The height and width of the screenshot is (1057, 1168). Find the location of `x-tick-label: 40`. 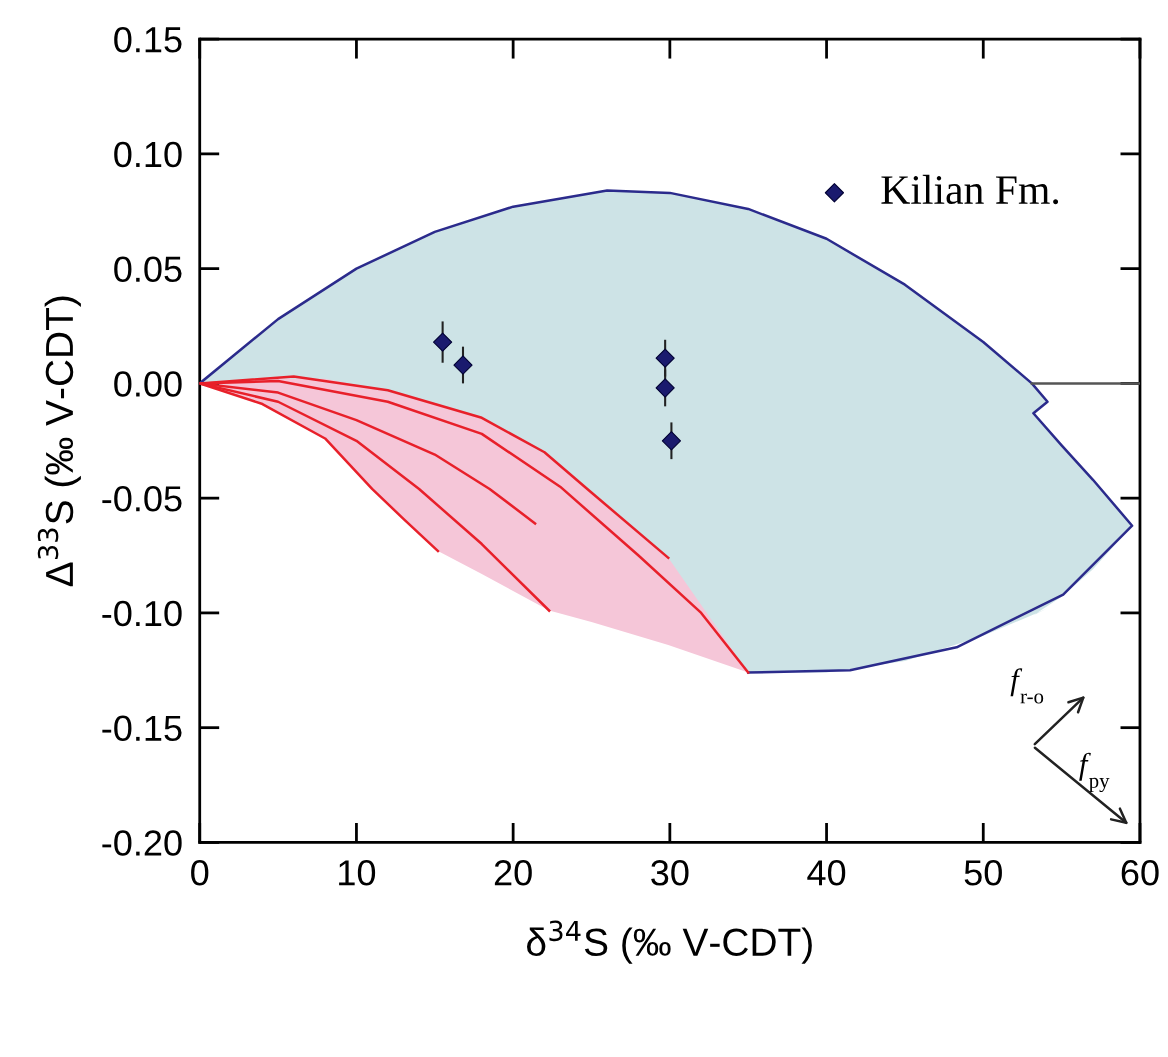

x-tick-label: 40 is located at coordinates (826, 873).